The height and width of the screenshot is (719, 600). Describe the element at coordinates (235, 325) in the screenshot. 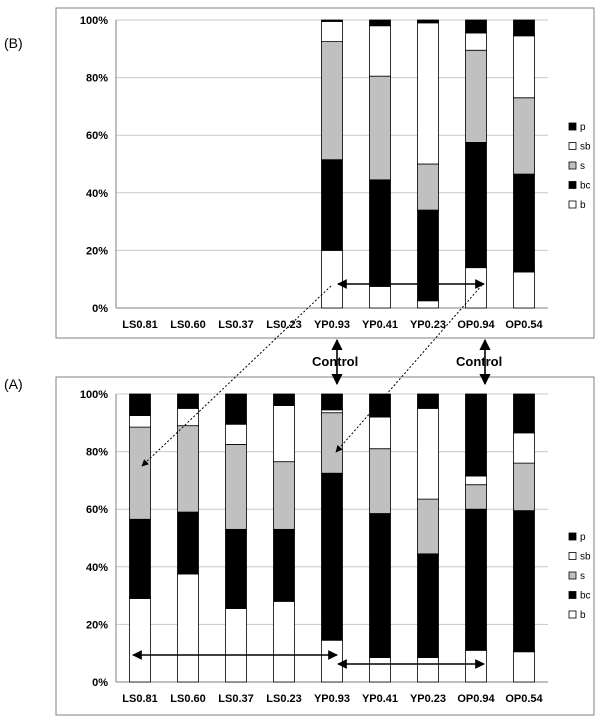

I see `b-xtick-label: LS0.37` at that location.